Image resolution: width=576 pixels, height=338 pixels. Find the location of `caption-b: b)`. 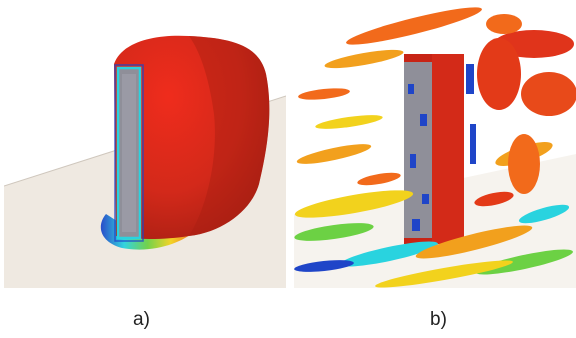

caption-b: b) is located at coordinates (438, 319).